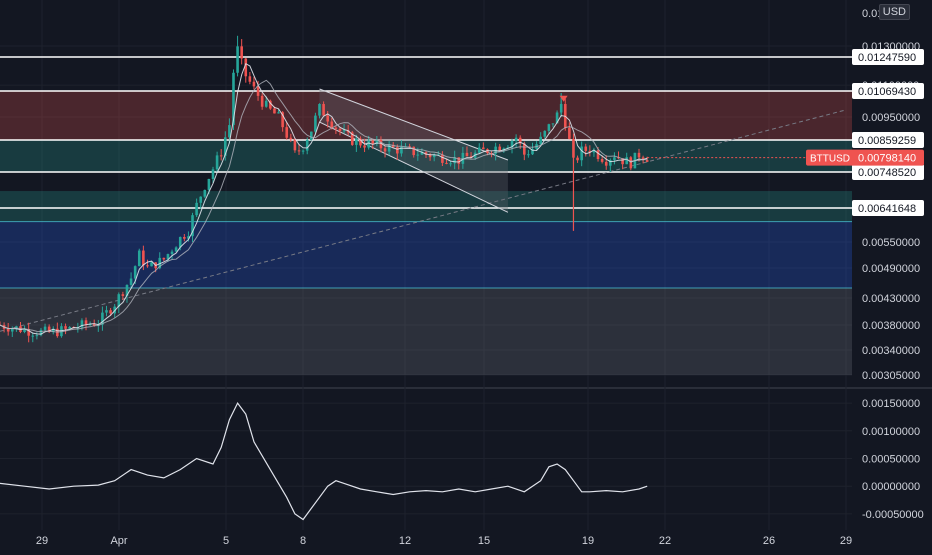 This screenshot has height=555, width=932. Describe the element at coordinates (563, 98) in the screenshot. I see `sell-marker-icon` at that location.